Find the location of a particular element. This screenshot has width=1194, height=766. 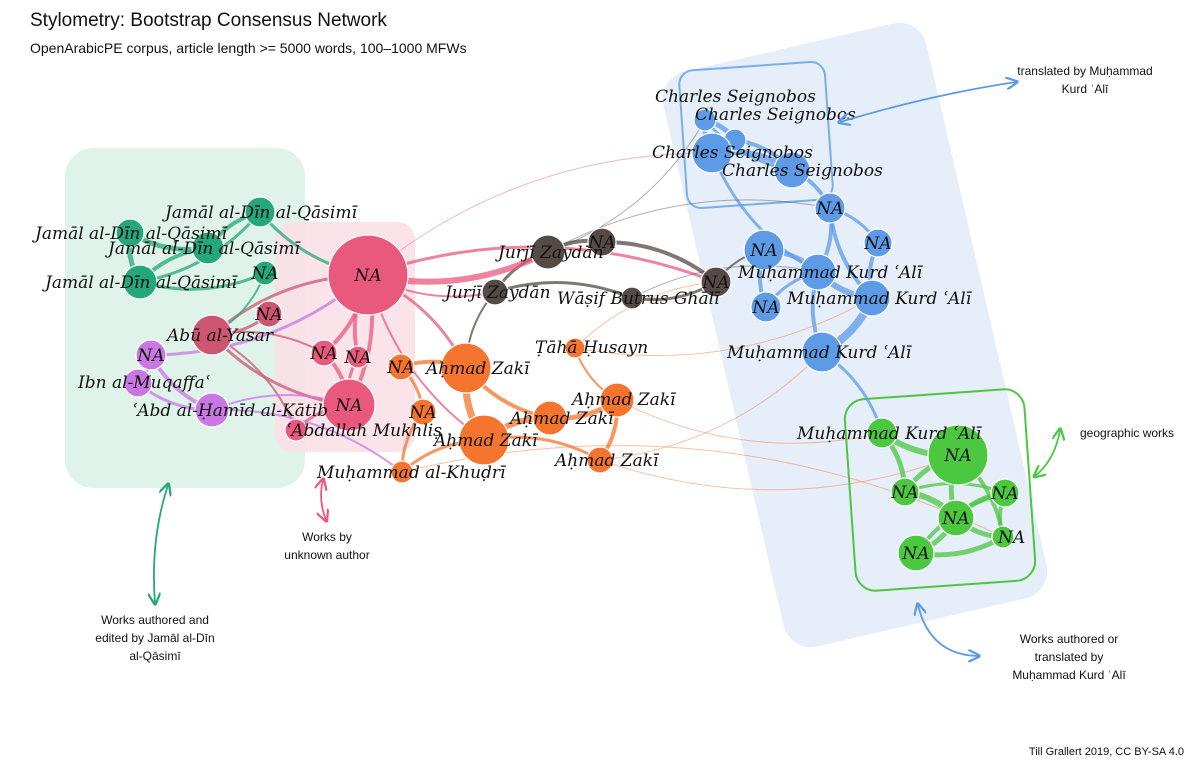

annotation-qasimi-line: al-Qāsimī is located at coordinates (155, 656).